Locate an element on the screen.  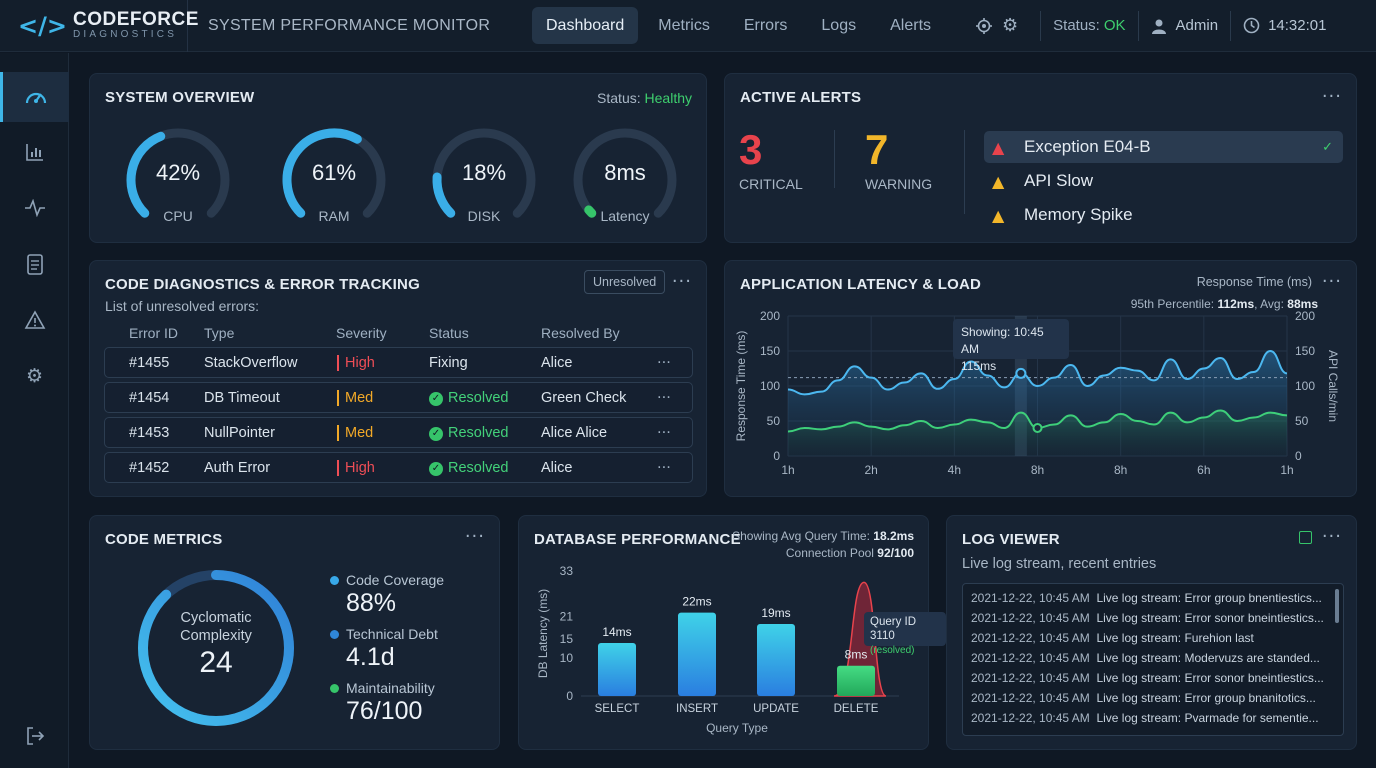
header-tools: ⚙ Status: OK Admin 14:32:01 is located at coordinates (1150, 26).